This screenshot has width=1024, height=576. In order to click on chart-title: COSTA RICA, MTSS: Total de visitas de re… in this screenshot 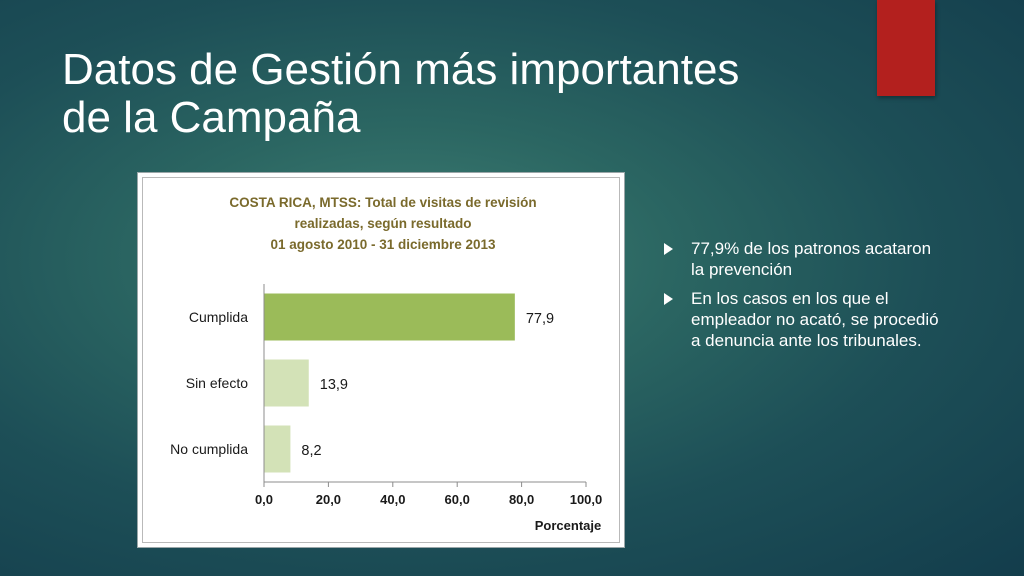, I will do `click(383, 223)`.